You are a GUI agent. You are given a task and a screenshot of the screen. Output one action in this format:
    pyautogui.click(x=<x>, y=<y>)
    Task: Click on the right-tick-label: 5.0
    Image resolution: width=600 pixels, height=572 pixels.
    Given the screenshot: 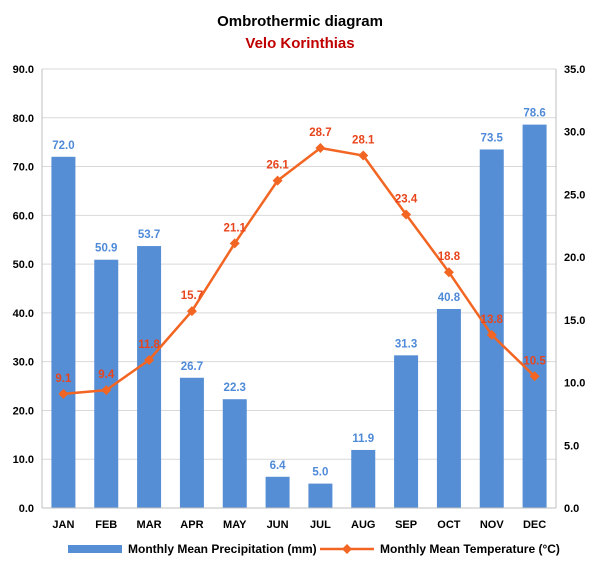 What is the action you would take?
    pyautogui.click(x=571, y=446)
    